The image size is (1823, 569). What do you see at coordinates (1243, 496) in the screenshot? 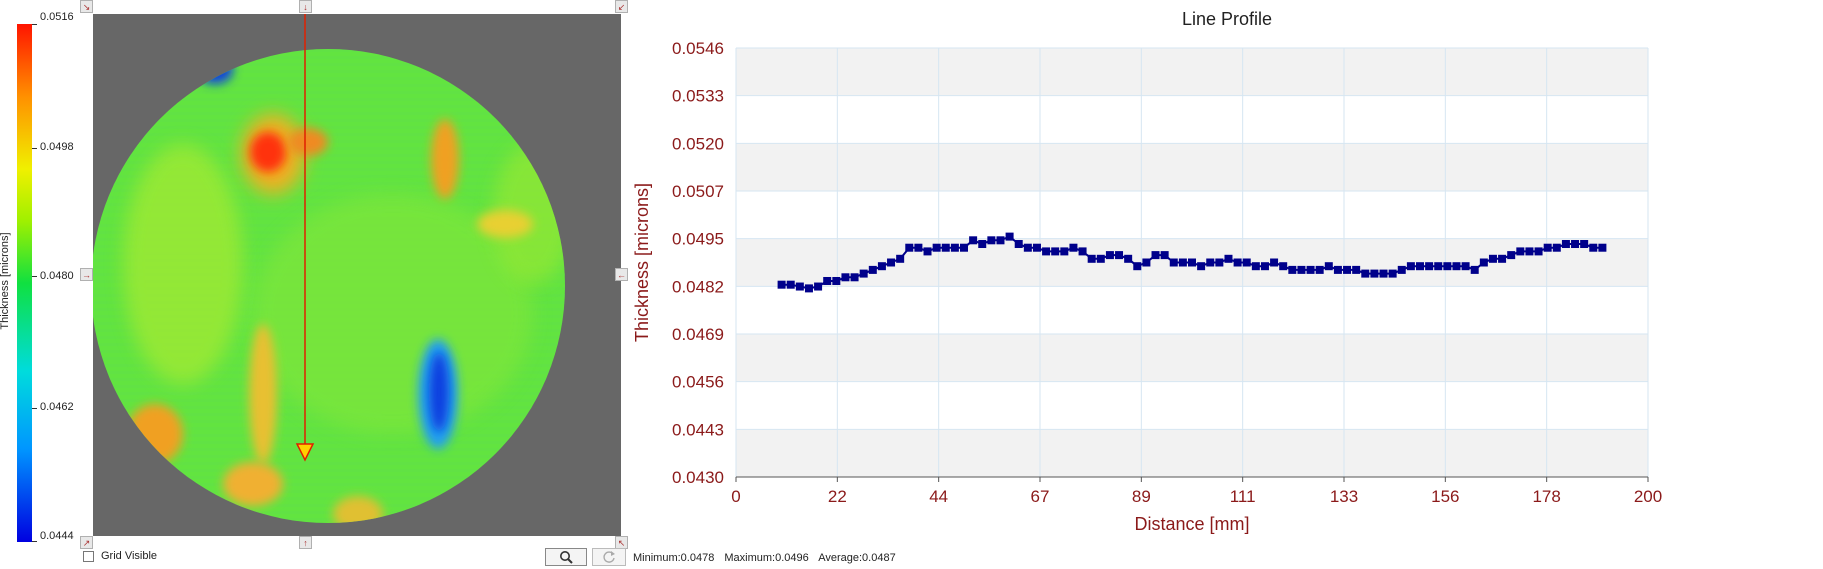
I see `x-tick-label: 111` at bounding box center [1243, 496].